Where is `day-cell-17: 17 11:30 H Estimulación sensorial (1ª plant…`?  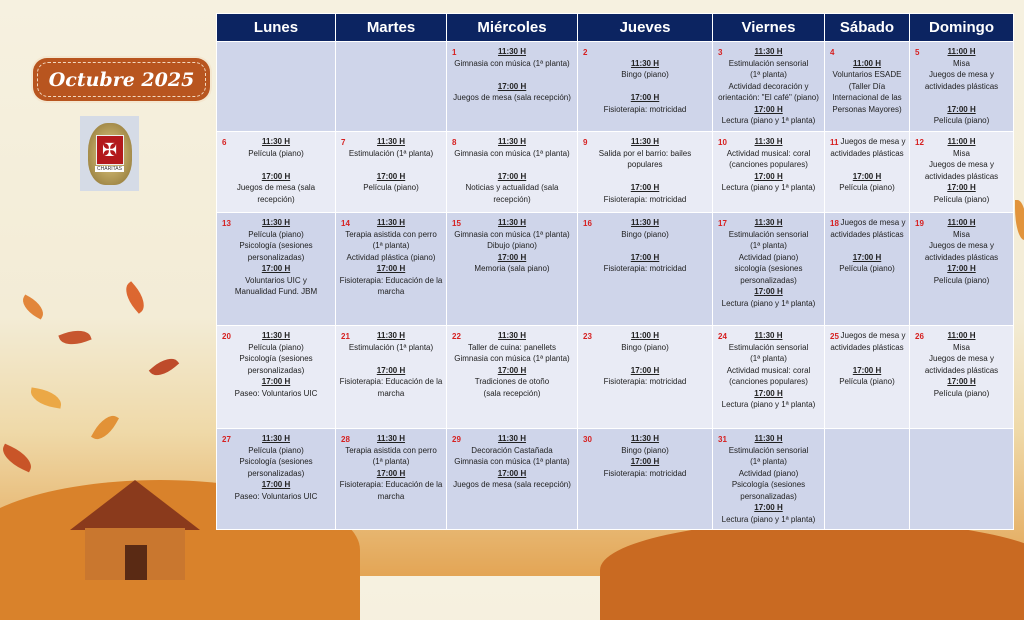
day-cell-17: 17 11:30 H Estimulación sensorial (1ª plant… is located at coordinates (768, 269).